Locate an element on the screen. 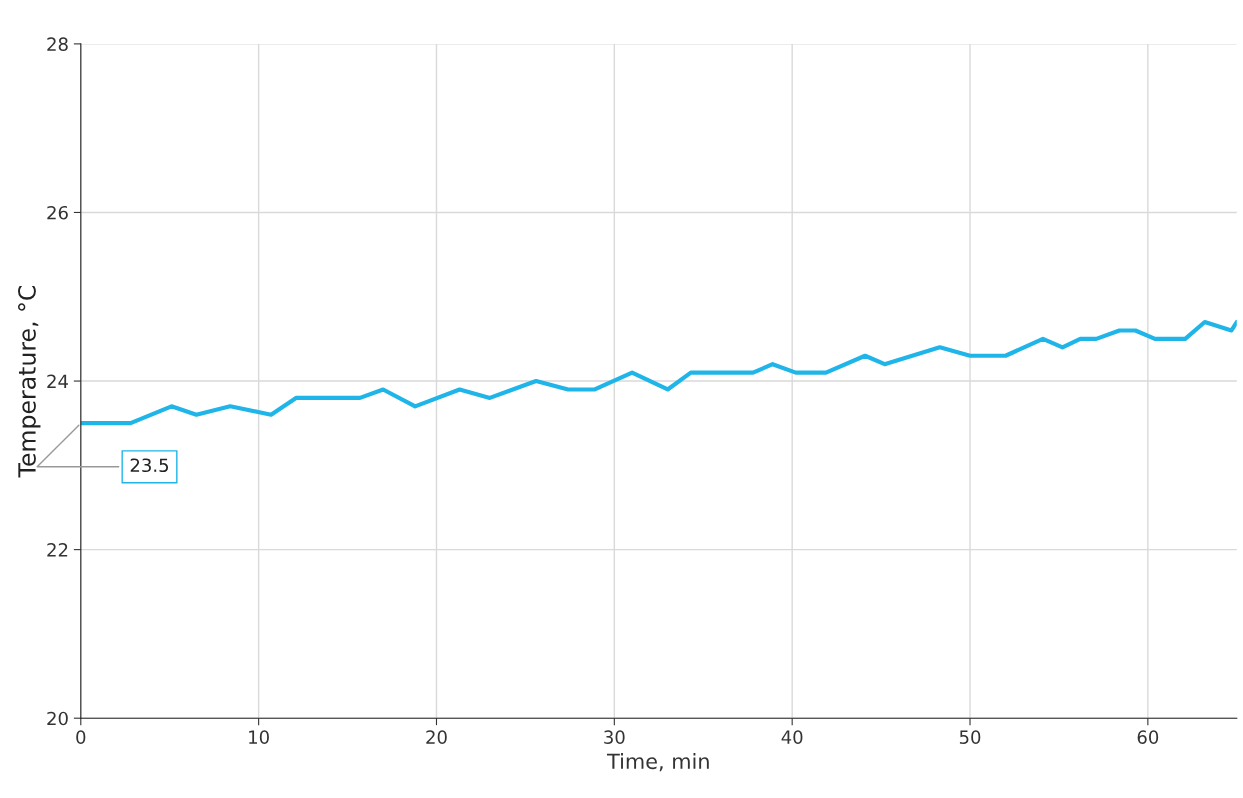 Image resolution: width=1243 pixels, height=798 pixels. y-axis-title: Temperature, °C is located at coordinates (29, 381).